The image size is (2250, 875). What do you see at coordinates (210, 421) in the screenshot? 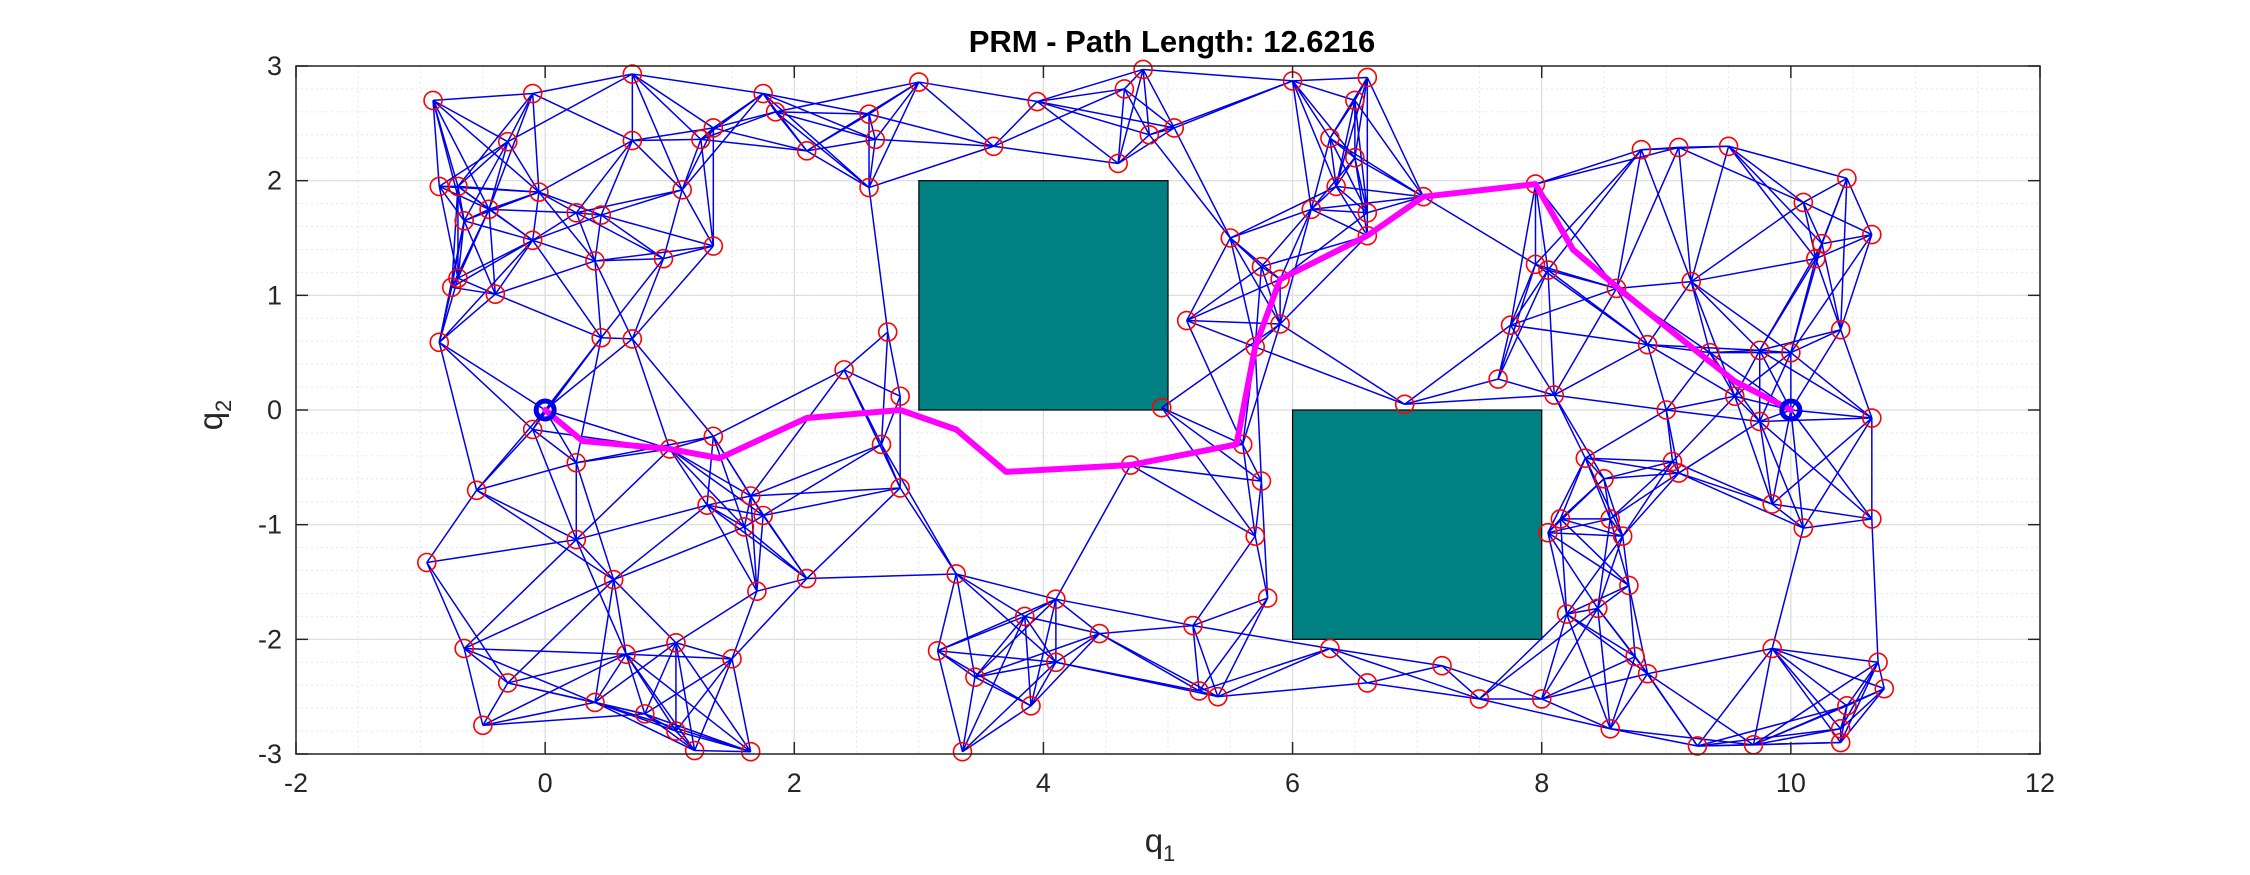
I see `y-axis-label-text: q` at bounding box center [210, 421].